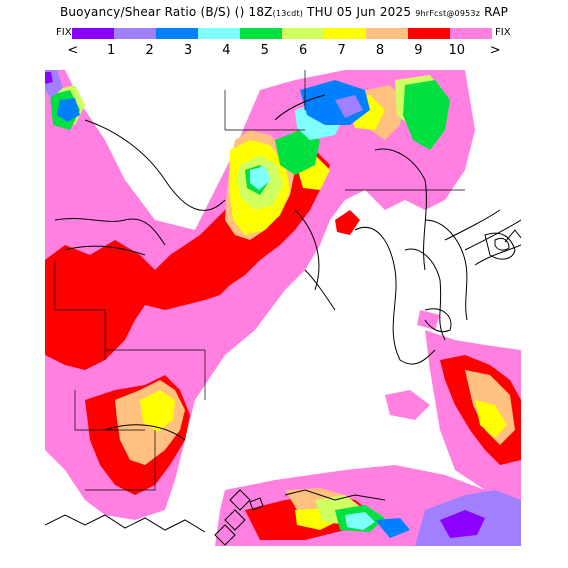 The image size is (568, 568). I want to click on title-date: THU 05 Jun 2025, so click(359, 12).